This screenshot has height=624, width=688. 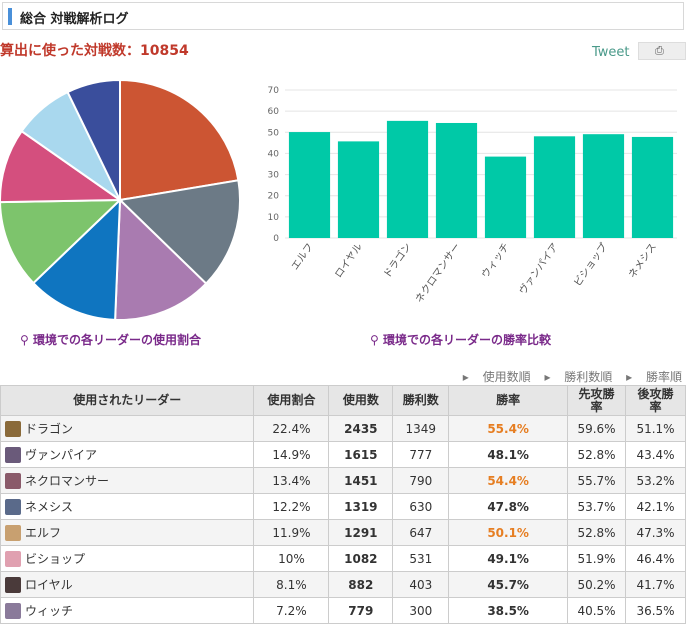 What do you see at coordinates (466, 340) in the screenshot?
I see `bar-caption-text: 環境での各リーダーの勝率比較` at bounding box center [466, 340].